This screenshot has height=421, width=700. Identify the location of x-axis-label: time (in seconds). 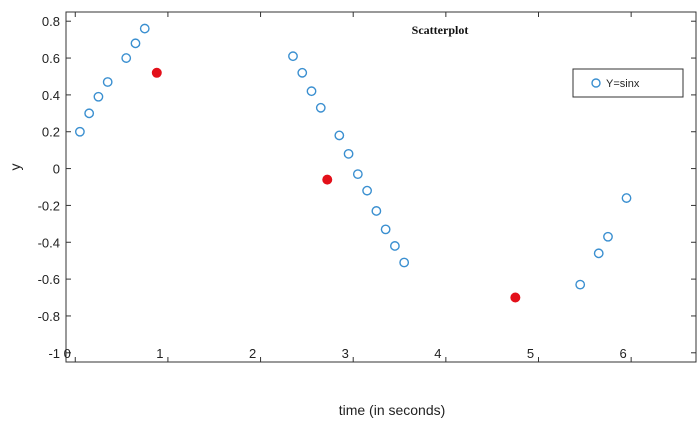
(392, 410).